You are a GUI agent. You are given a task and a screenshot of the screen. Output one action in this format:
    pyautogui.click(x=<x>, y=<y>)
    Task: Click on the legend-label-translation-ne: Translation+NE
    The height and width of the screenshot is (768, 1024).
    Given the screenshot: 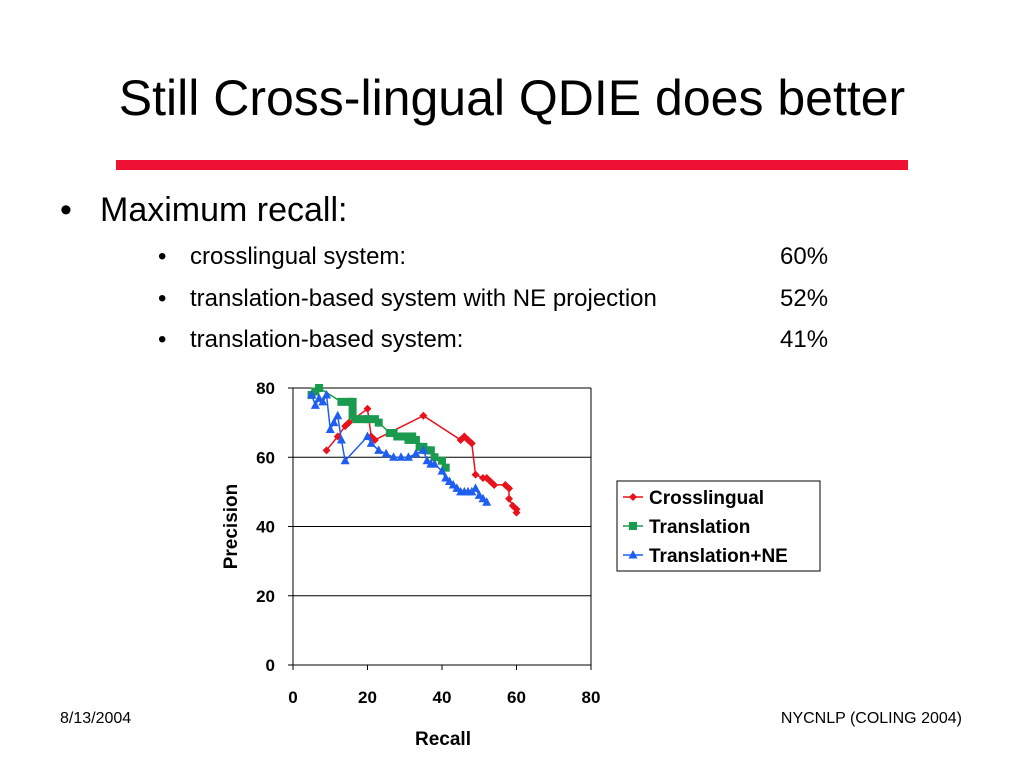 What is the action you would take?
    pyautogui.click(x=718, y=556)
    